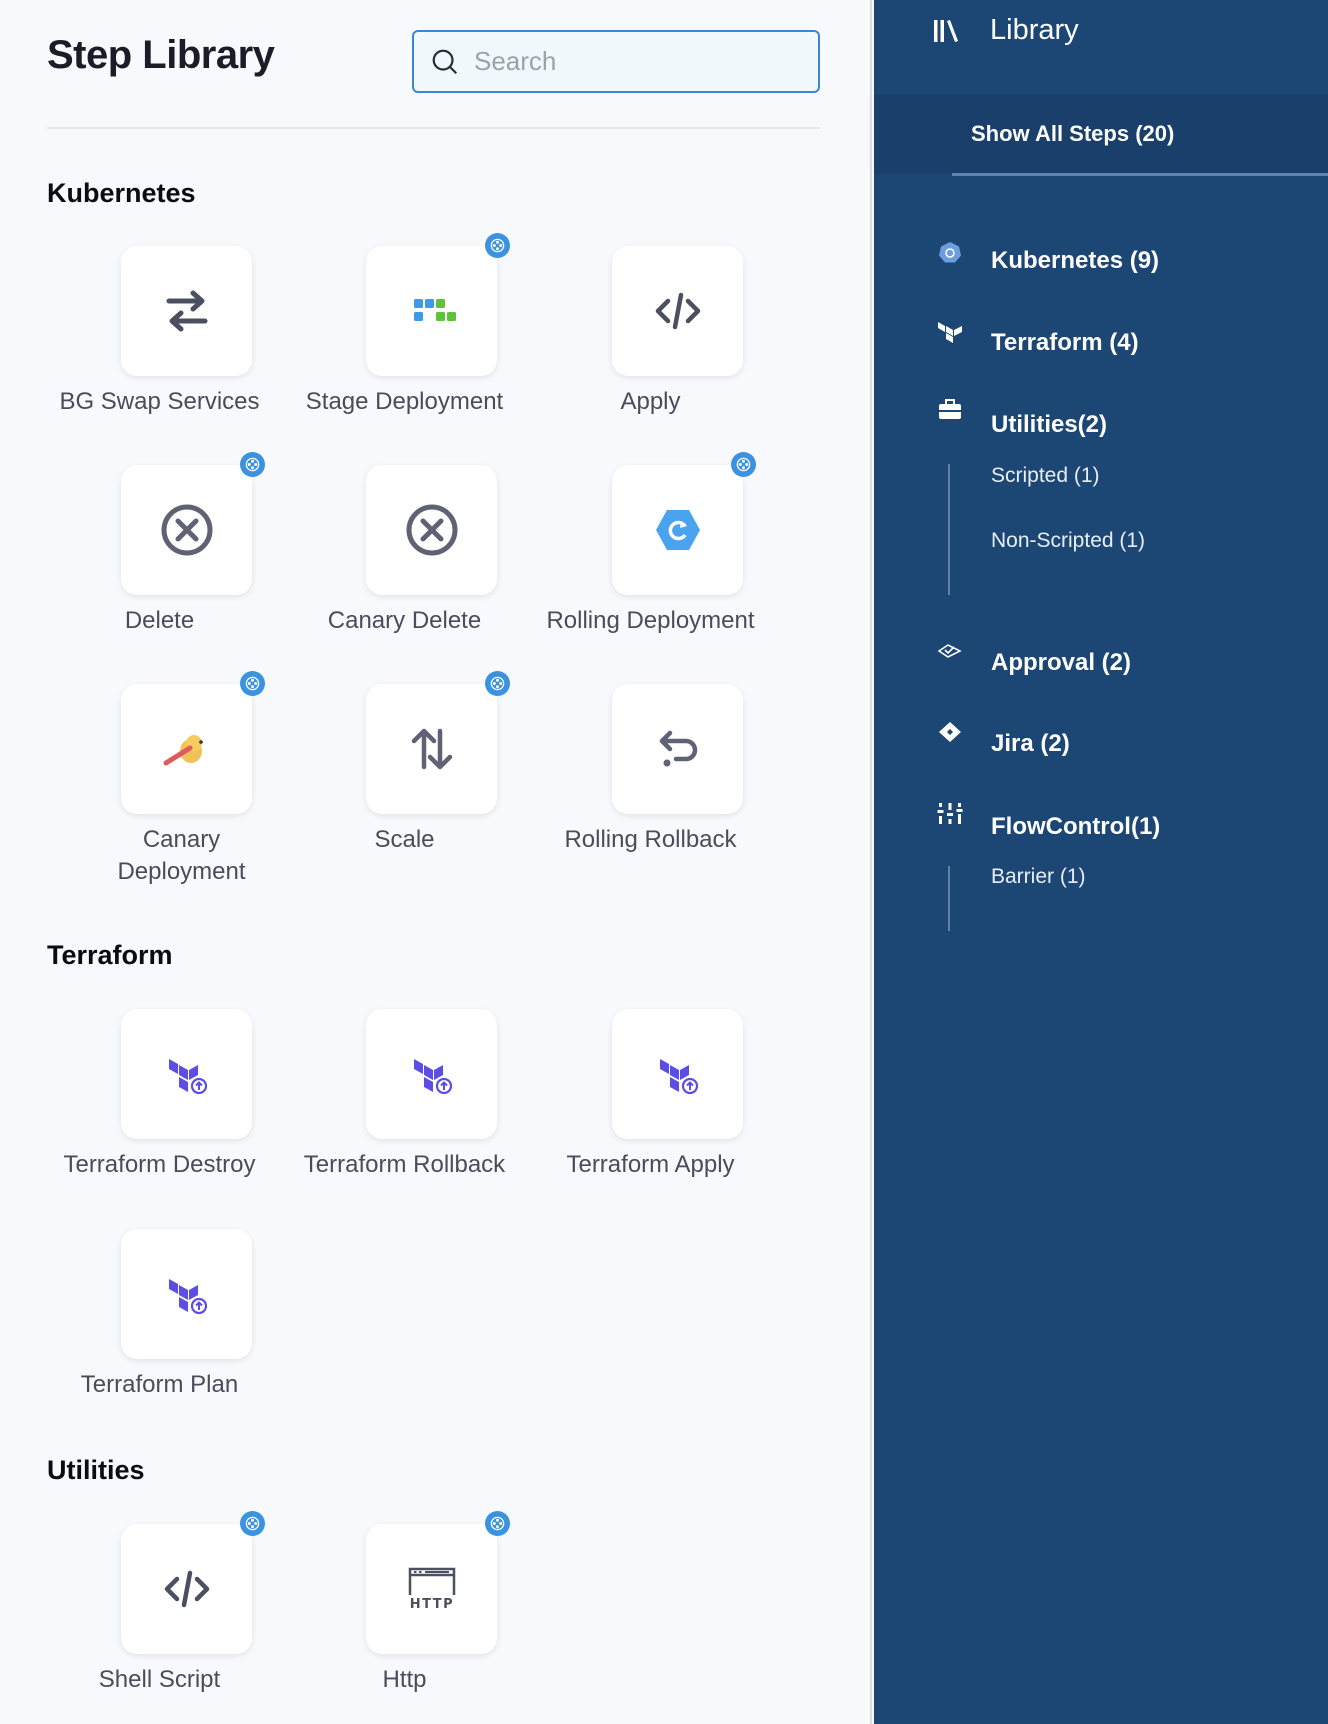  I want to click on up-down-arrows-icon, so click(431, 749).